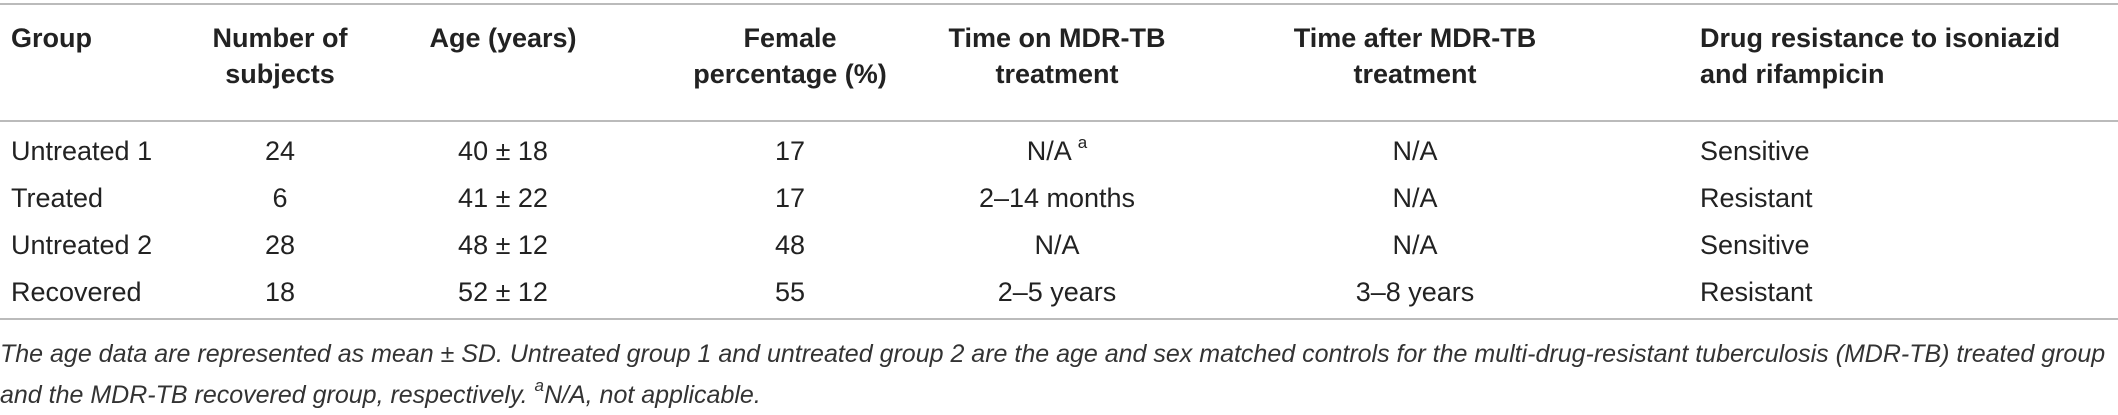 The height and width of the screenshot is (415, 2118). I want to click on cell-note-mark: a, so click(1082, 142).